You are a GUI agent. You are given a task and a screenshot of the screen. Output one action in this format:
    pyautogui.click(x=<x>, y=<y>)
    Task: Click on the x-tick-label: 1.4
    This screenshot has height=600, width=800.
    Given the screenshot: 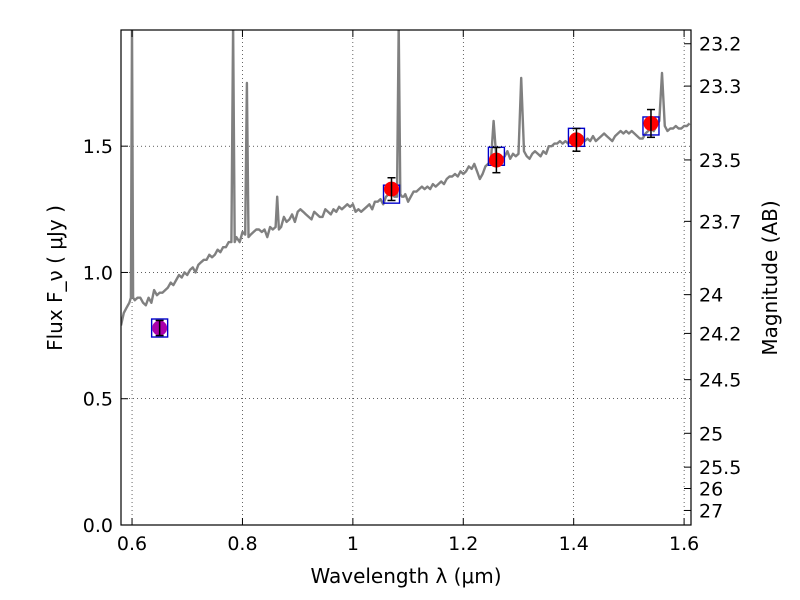 What is the action you would take?
    pyautogui.click(x=574, y=544)
    